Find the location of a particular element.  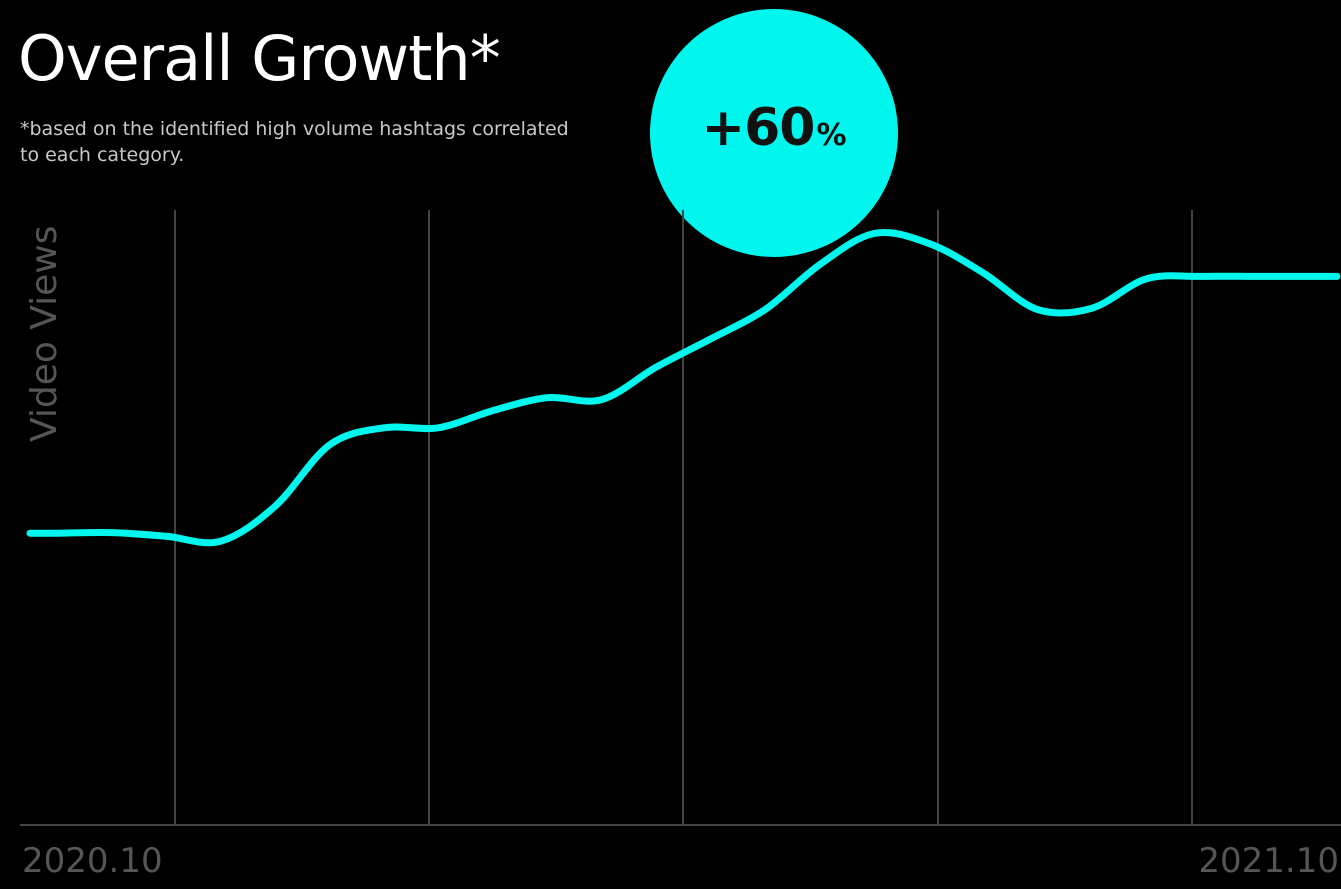

growth-unit: % is located at coordinates (831, 135).